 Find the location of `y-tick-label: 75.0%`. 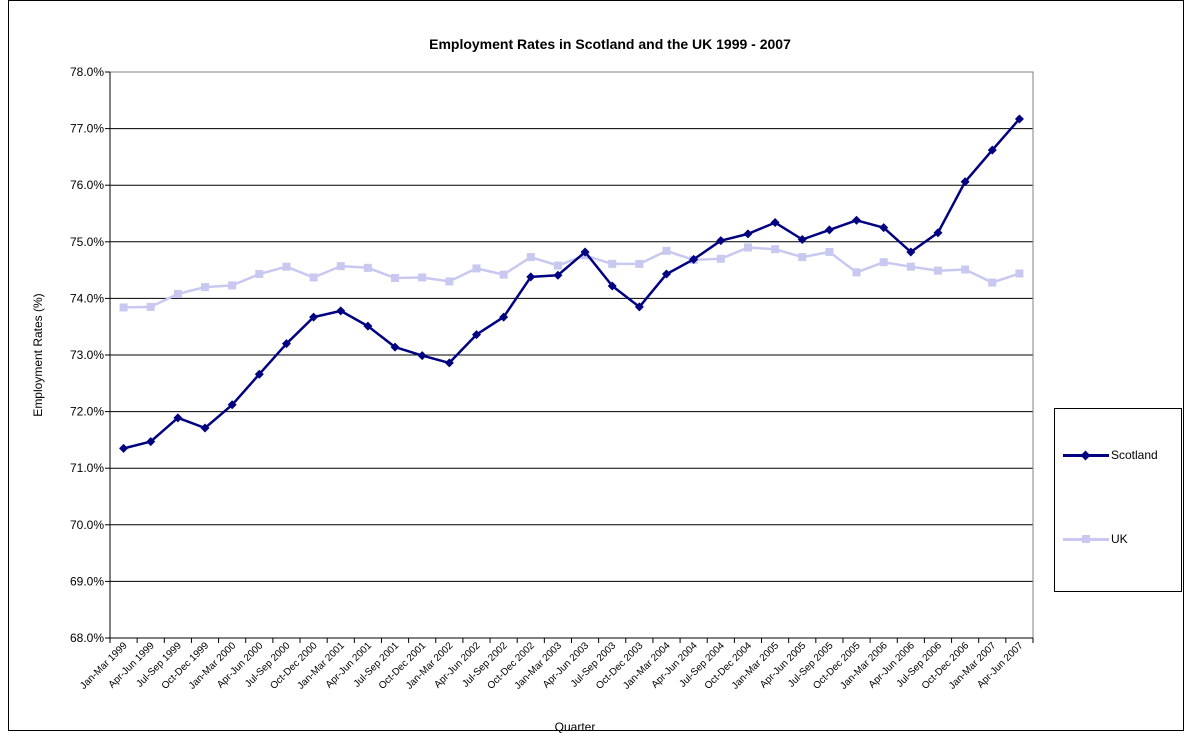

y-tick-label: 75.0% is located at coordinates (87, 242).